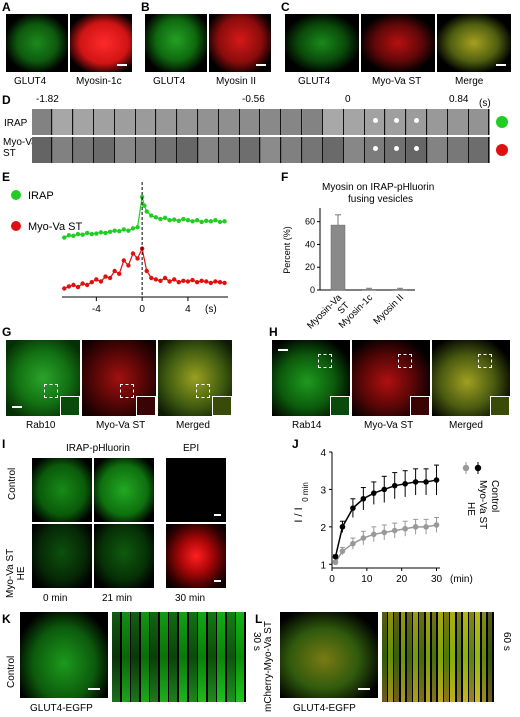  Describe the element at coordinates (124, 490) in the screenshot. I see `panel-i-control-21min` at that location.